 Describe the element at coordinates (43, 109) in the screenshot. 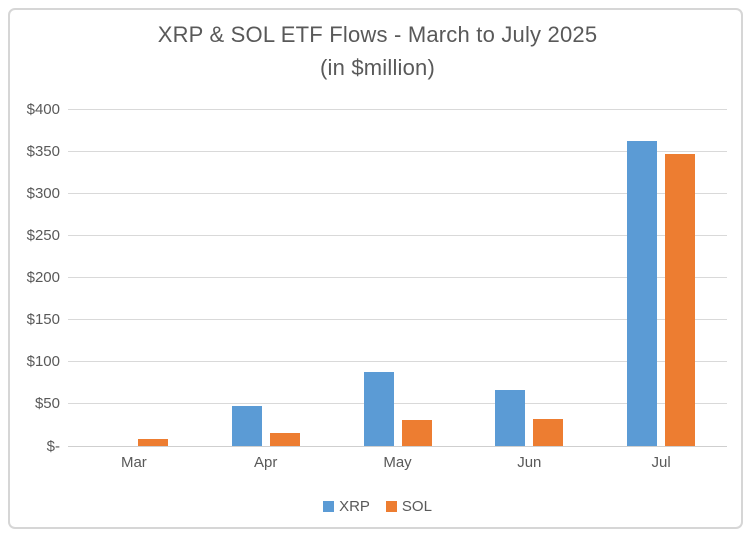

I see `ytick-label: $400` at that location.